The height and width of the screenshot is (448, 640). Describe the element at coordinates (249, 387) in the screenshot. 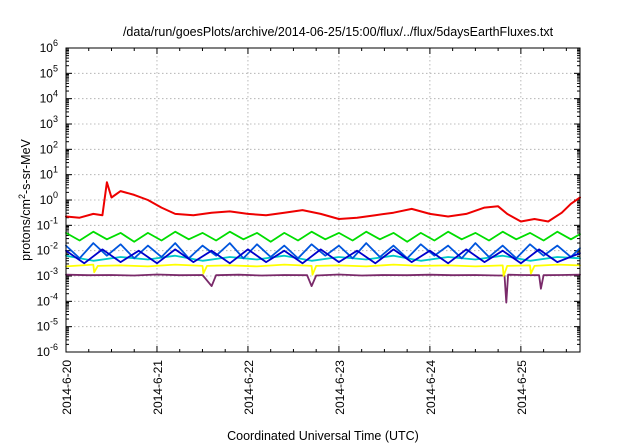

I see `x-tick-label: 2014-6-22` at that location.